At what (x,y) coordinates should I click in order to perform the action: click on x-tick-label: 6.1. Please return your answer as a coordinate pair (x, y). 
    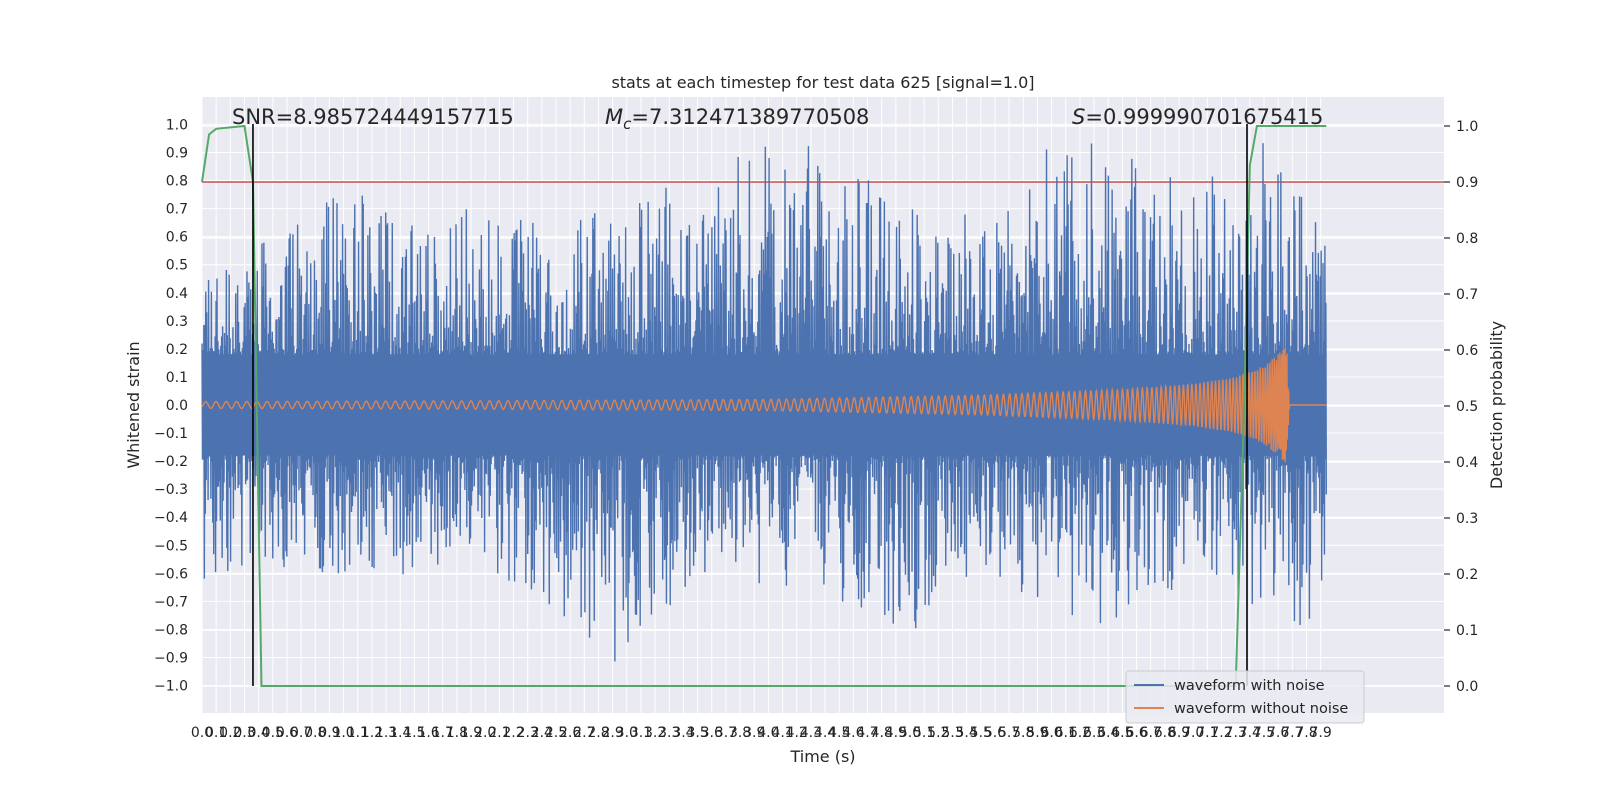
    Looking at the image, I should click on (1066, 733).